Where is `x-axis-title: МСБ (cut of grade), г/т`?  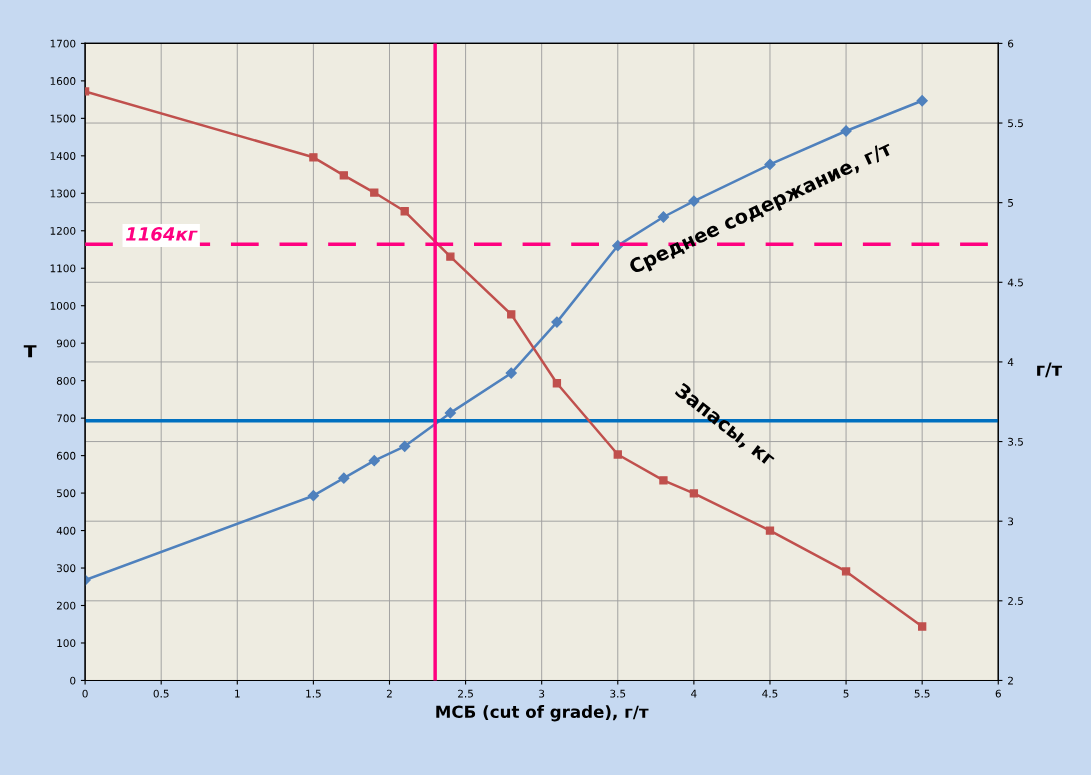 x-axis-title: МСБ (cut of grade), г/т is located at coordinates (542, 713).